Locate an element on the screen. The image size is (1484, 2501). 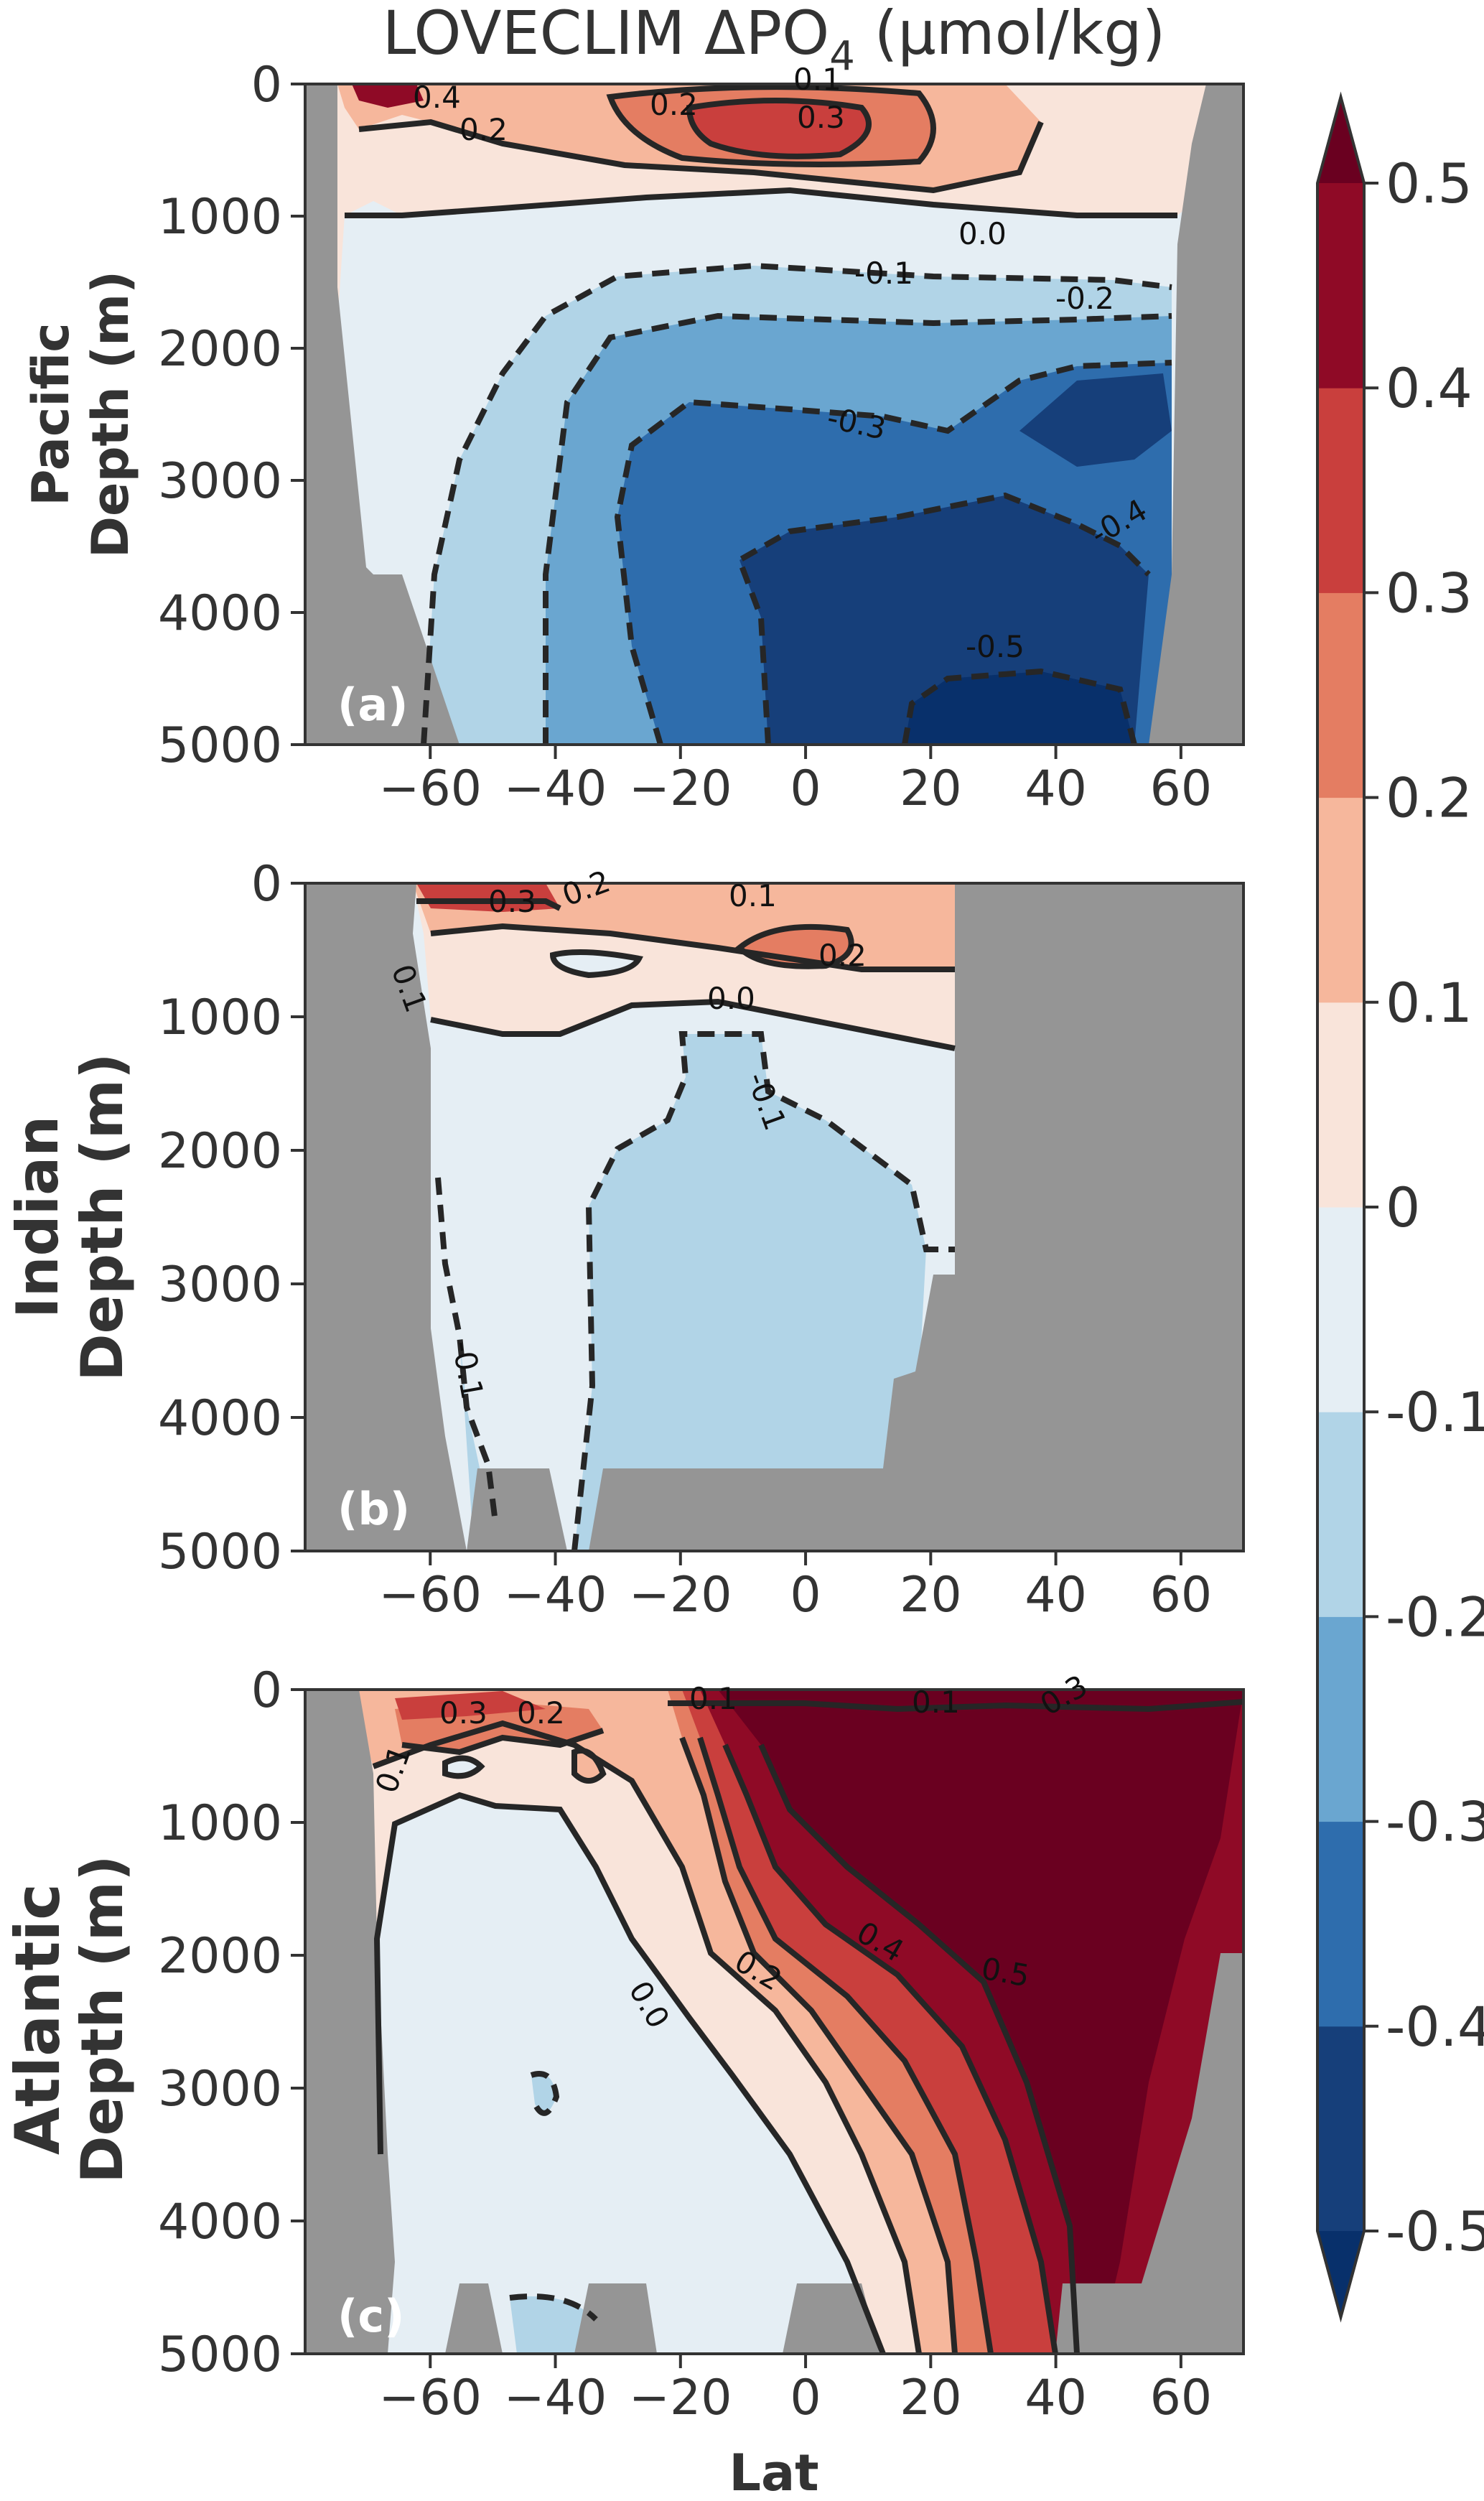
pacific-ytick-label: 3000 is located at coordinates (220, 481).